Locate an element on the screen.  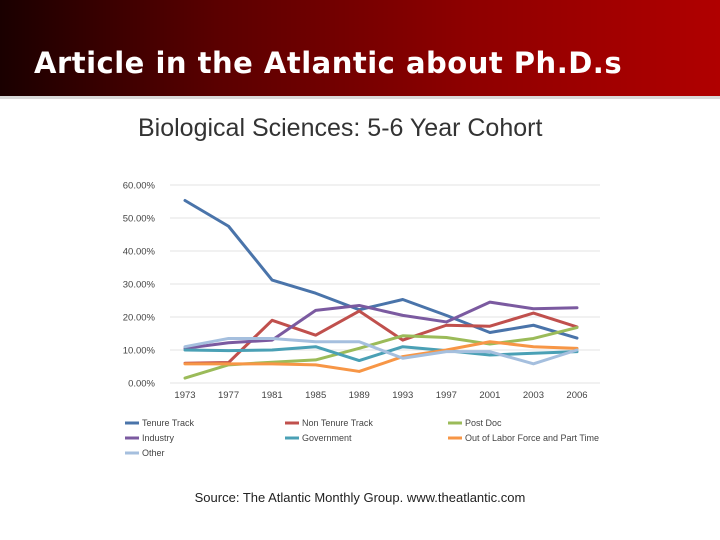
legend-label: Industry is located at coordinates (158, 438).